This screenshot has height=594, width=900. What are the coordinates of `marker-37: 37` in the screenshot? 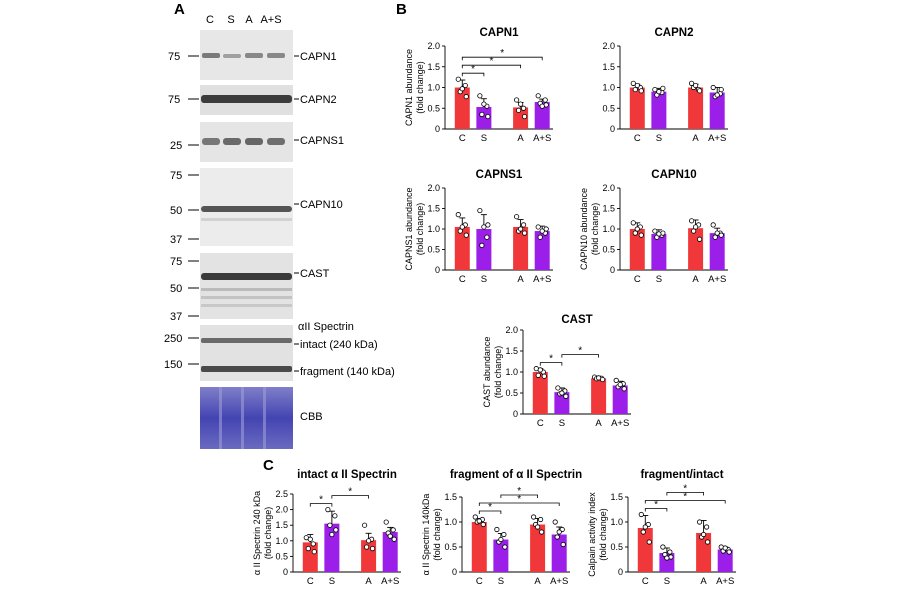 It's located at (176, 317).